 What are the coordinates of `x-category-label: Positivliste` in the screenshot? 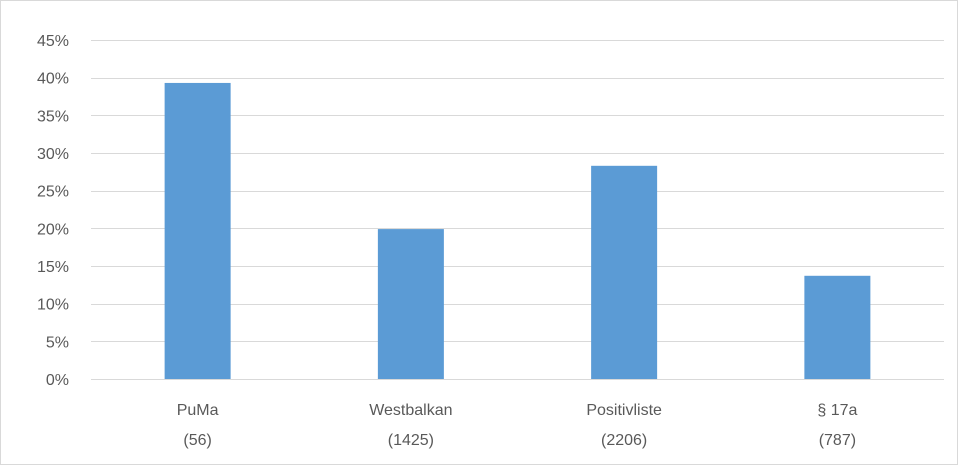 It's located at (624, 410).